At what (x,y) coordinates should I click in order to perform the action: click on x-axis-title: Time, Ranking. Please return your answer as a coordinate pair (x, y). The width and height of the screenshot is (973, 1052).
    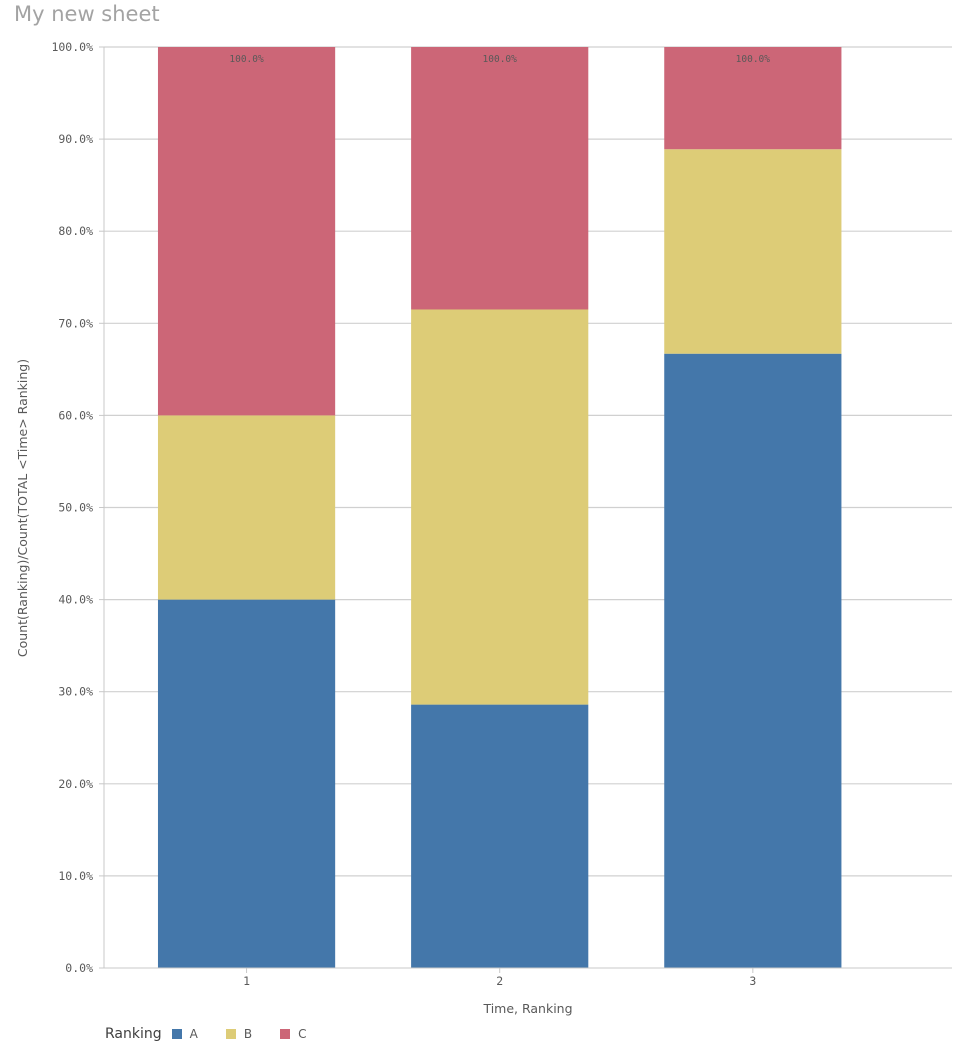
    Looking at the image, I should click on (527, 1008).